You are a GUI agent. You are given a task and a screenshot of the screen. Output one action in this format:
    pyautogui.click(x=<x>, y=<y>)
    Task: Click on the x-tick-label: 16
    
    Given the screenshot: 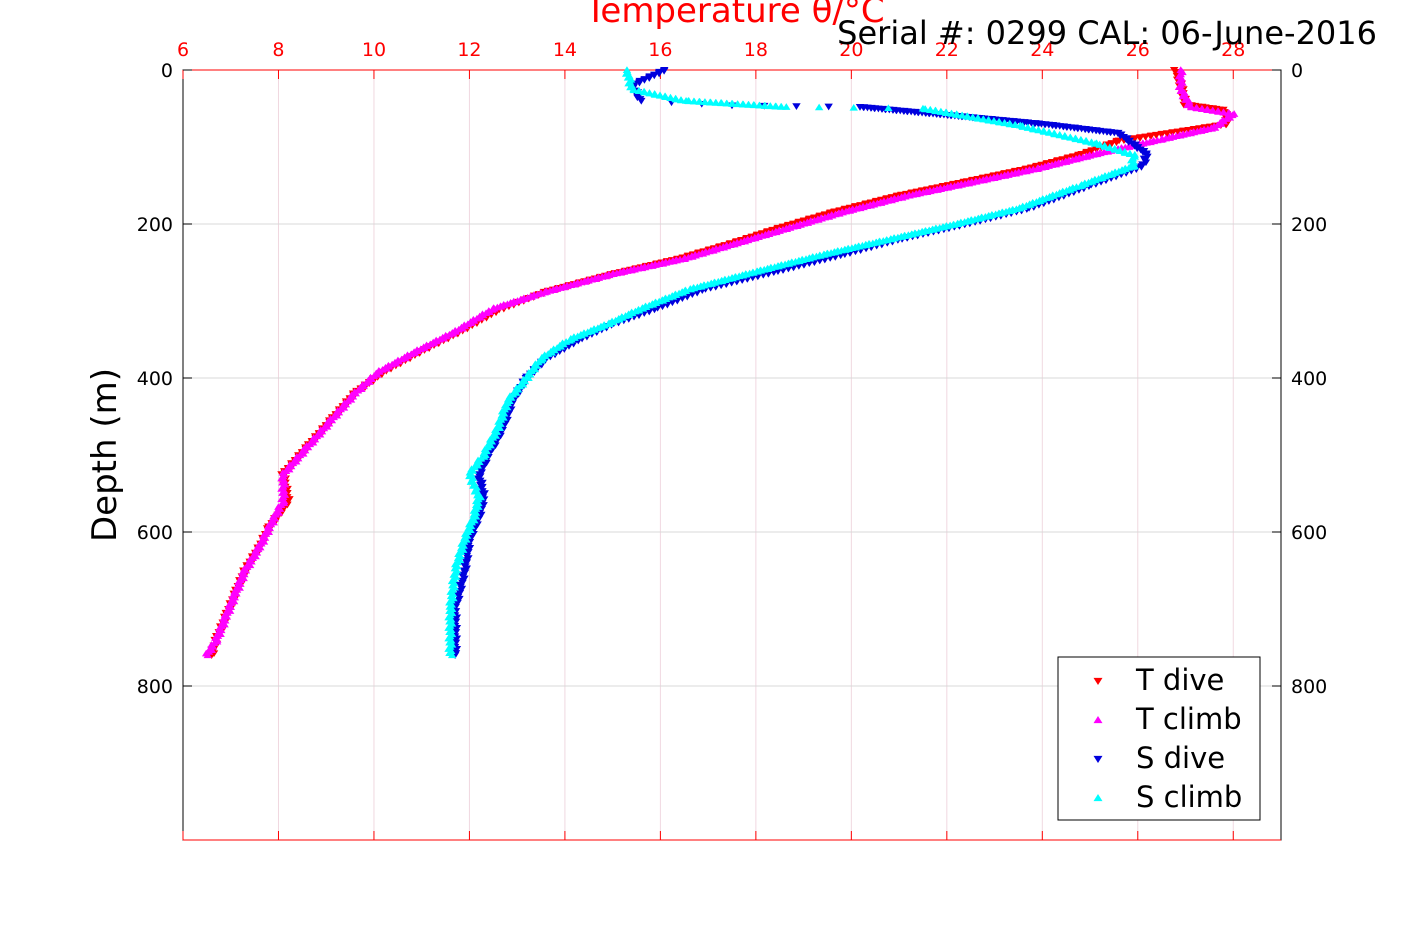 What is the action you would take?
    pyautogui.click(x=660, y=50)
    